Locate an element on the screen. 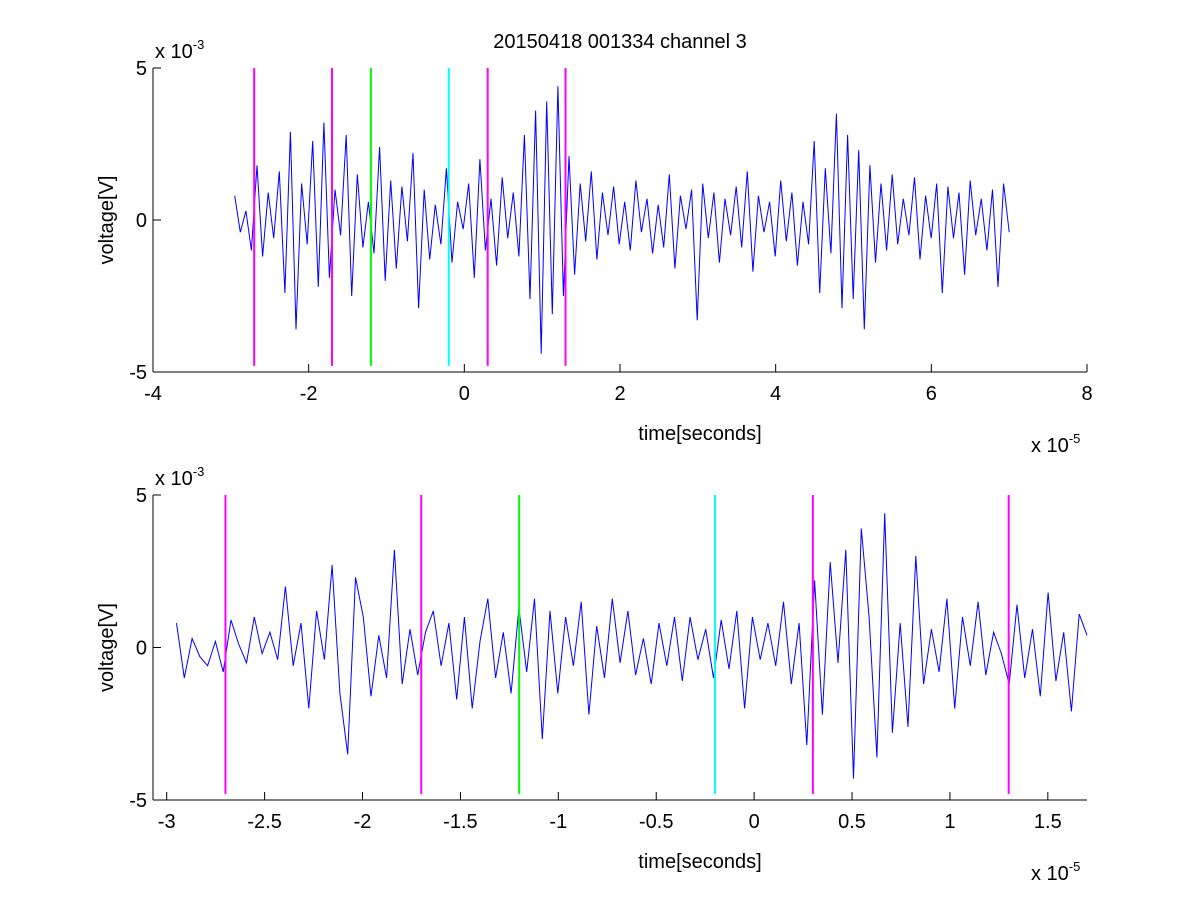 The image size is (1200, 901). x-tick-label: 2 is located at coordinates (619, 394).